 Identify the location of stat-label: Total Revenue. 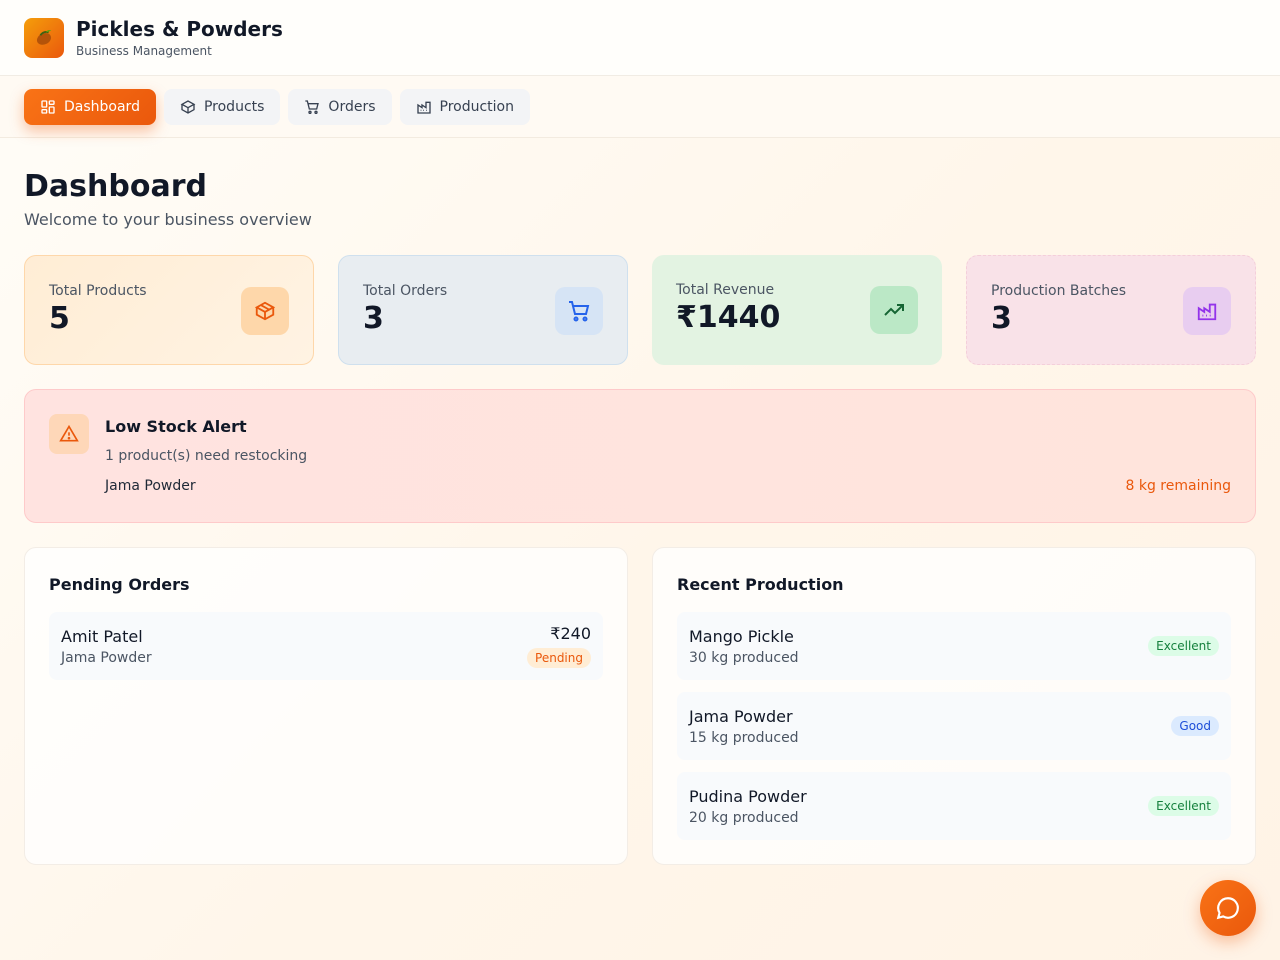
(725, 290).